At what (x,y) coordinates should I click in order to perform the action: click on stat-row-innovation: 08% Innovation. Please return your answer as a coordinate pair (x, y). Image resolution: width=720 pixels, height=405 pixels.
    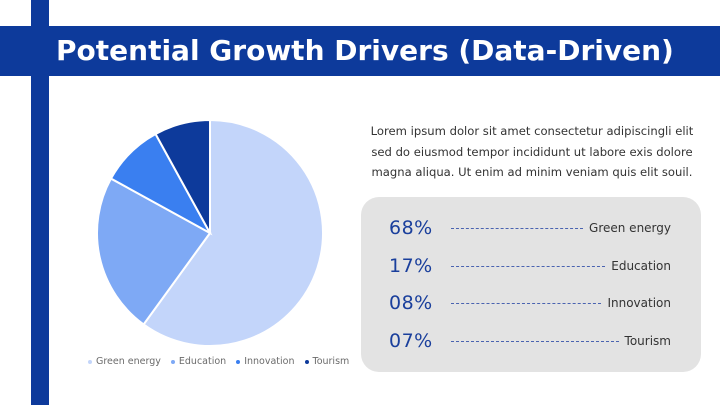
    Looking at the image, I should click on (530, 303).